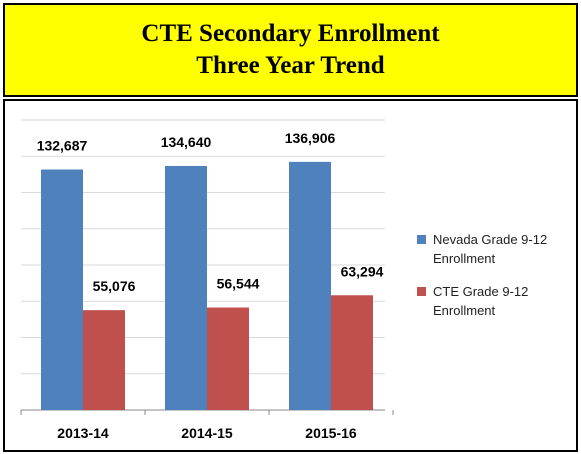 Image resolution: width=581 pixels, height=454 pixels. What do you see at coordinates (362, 271) in the screenshot?
I see `data-label: 63,294` at bounding box center [362, 271].